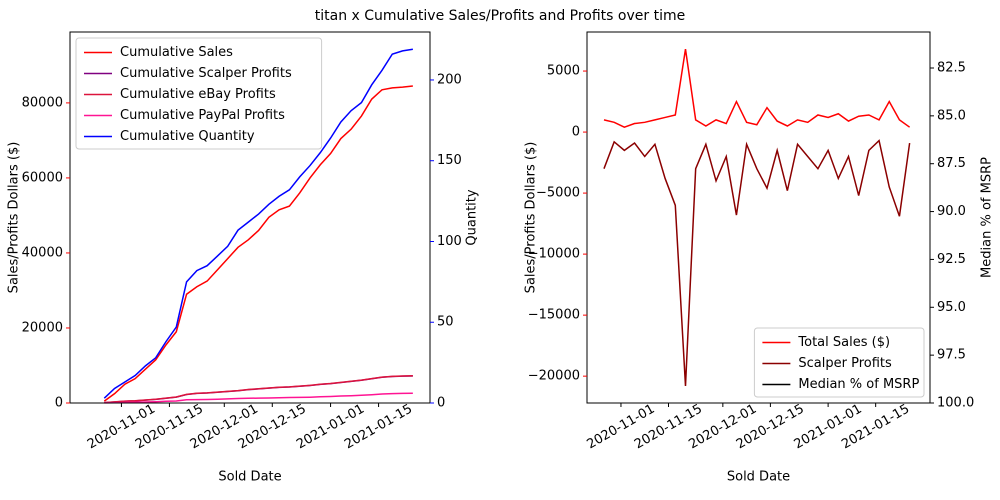  What do you see at coordinates (472, 217) in the screenshot?
I see `y2-axis-label: Quantity` at bounding box center [472, 217].